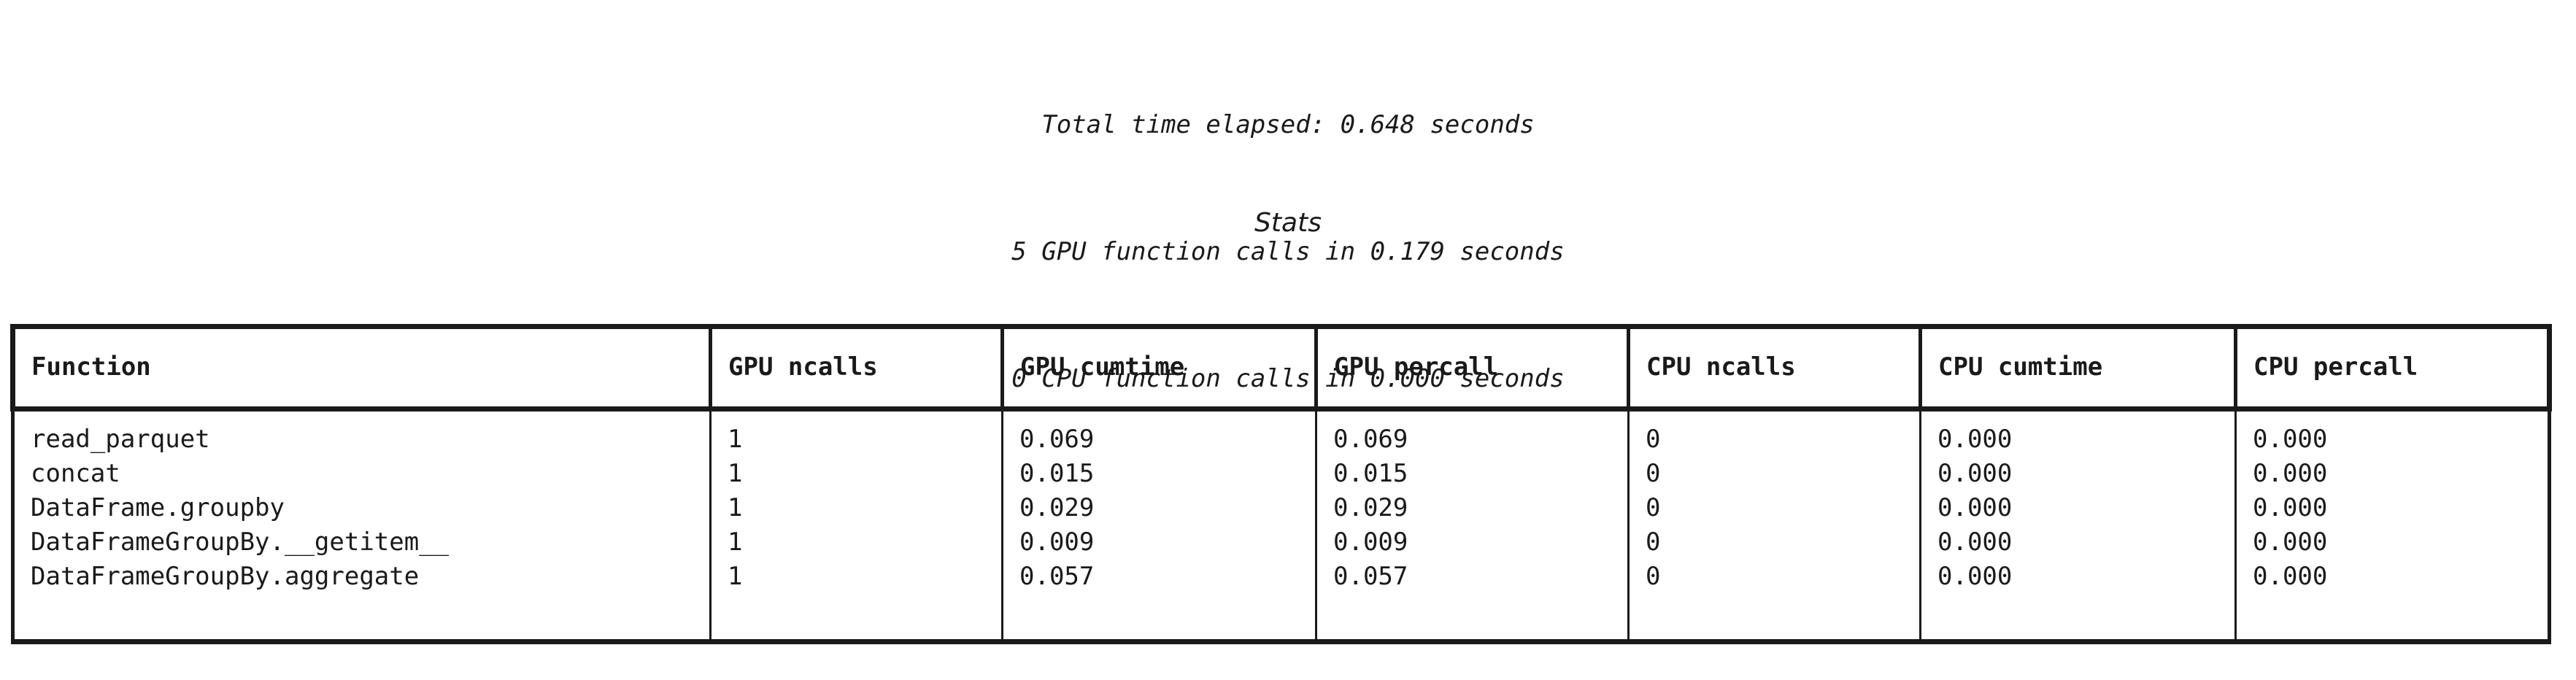 This screenshot has width=2576, height=680. Describe the element at coordinates (1158, 368) in the screenshot. I see `column-header-gpu-cumtime: GPU cumtime` at that location.